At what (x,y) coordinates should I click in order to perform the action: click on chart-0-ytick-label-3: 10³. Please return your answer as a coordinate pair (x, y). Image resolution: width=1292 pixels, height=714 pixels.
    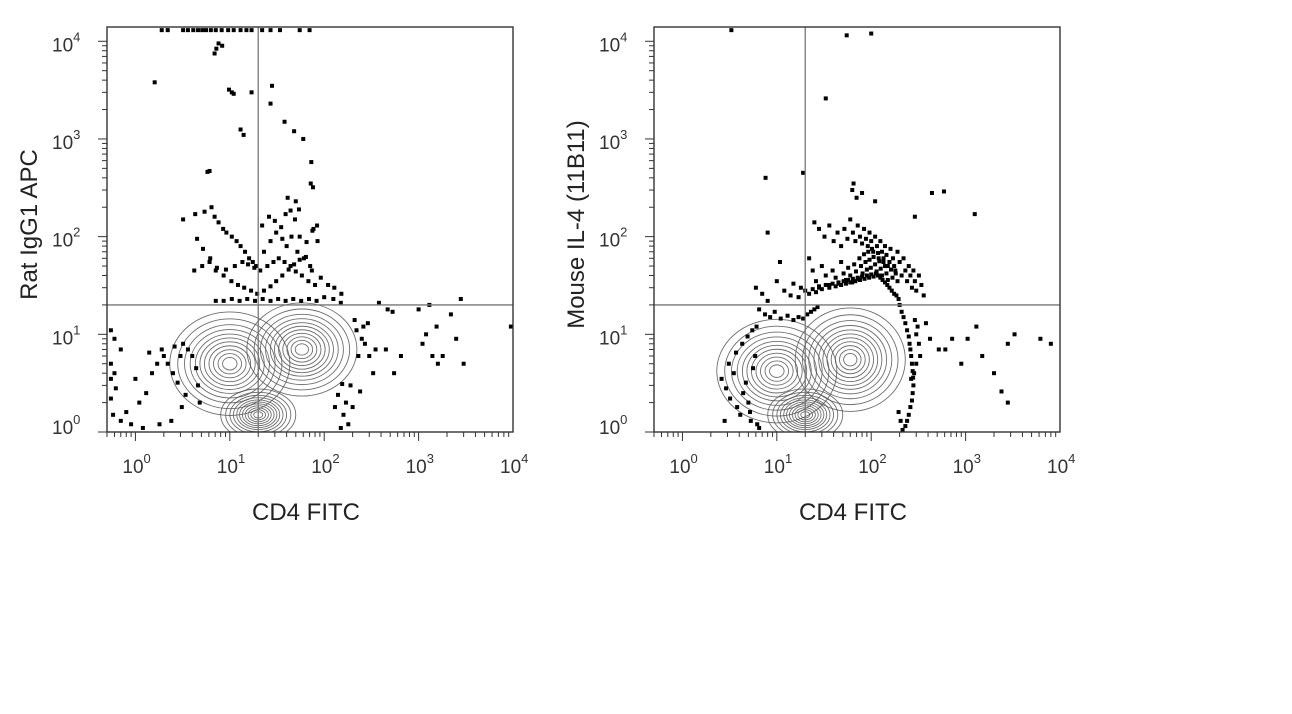
    Looking at the image, I should click on (66, 140).